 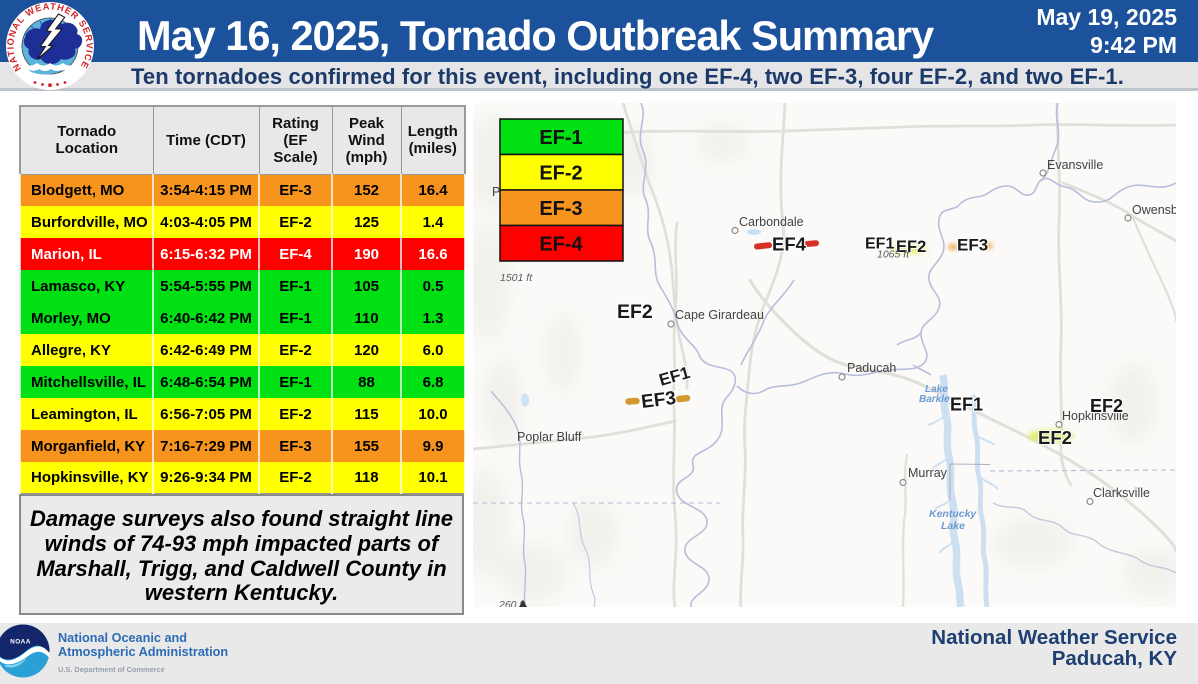 What do you see at coordinates (937, 399) in the screenshot?
I see `svg-text: Barkley` at bounding box center [937, 399].